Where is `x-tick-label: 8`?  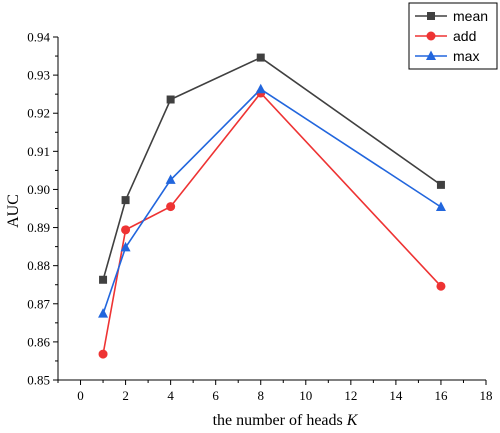 x-tick-label: 8 is located at coordinates (260, 395).